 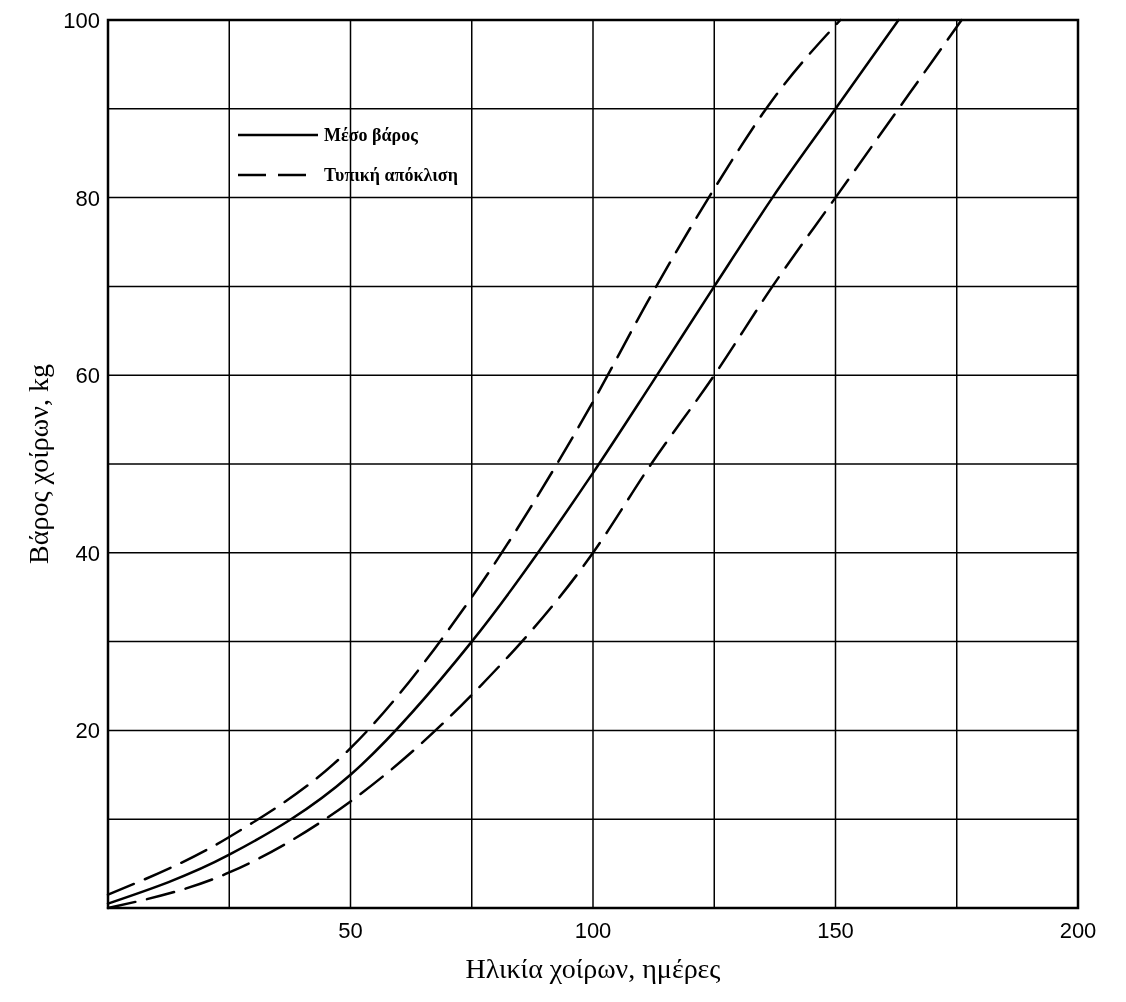 What do you see at coordinates (87, 376) in the screenshot?
I see `y-tick-label: 60` at bounding box center [87, 376].